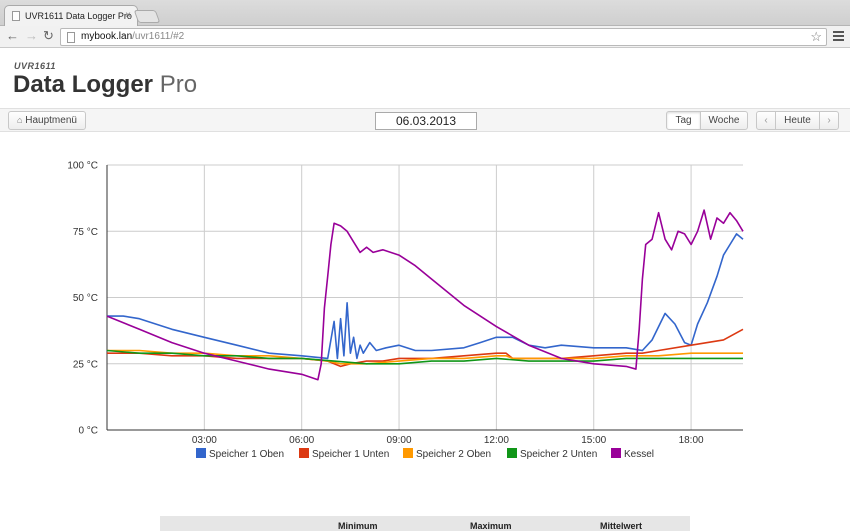 The height and width of the screenshot is (531, 850). What do you see at coordinates (247, 454) in the screenshot?
I see `legend-label: Speicher 1 Oben` at bounding box center [247, 454].